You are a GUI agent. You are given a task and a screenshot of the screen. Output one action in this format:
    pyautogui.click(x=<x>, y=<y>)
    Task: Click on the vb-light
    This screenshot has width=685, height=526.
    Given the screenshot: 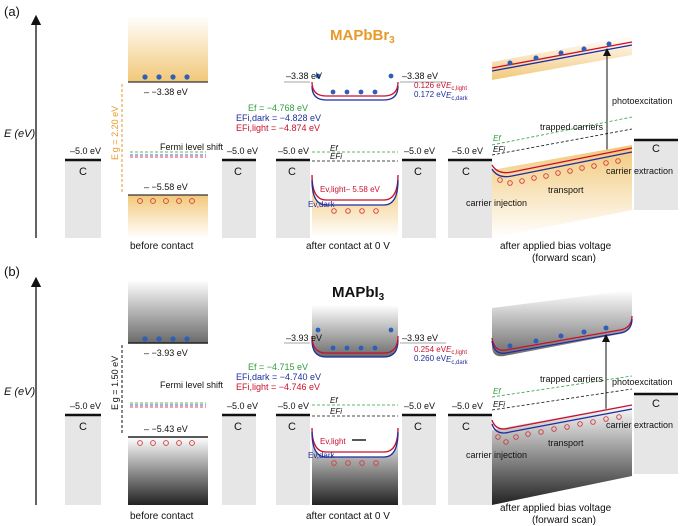 What is the action you would take?
    pyautogui.click(x=562, y=417)
    